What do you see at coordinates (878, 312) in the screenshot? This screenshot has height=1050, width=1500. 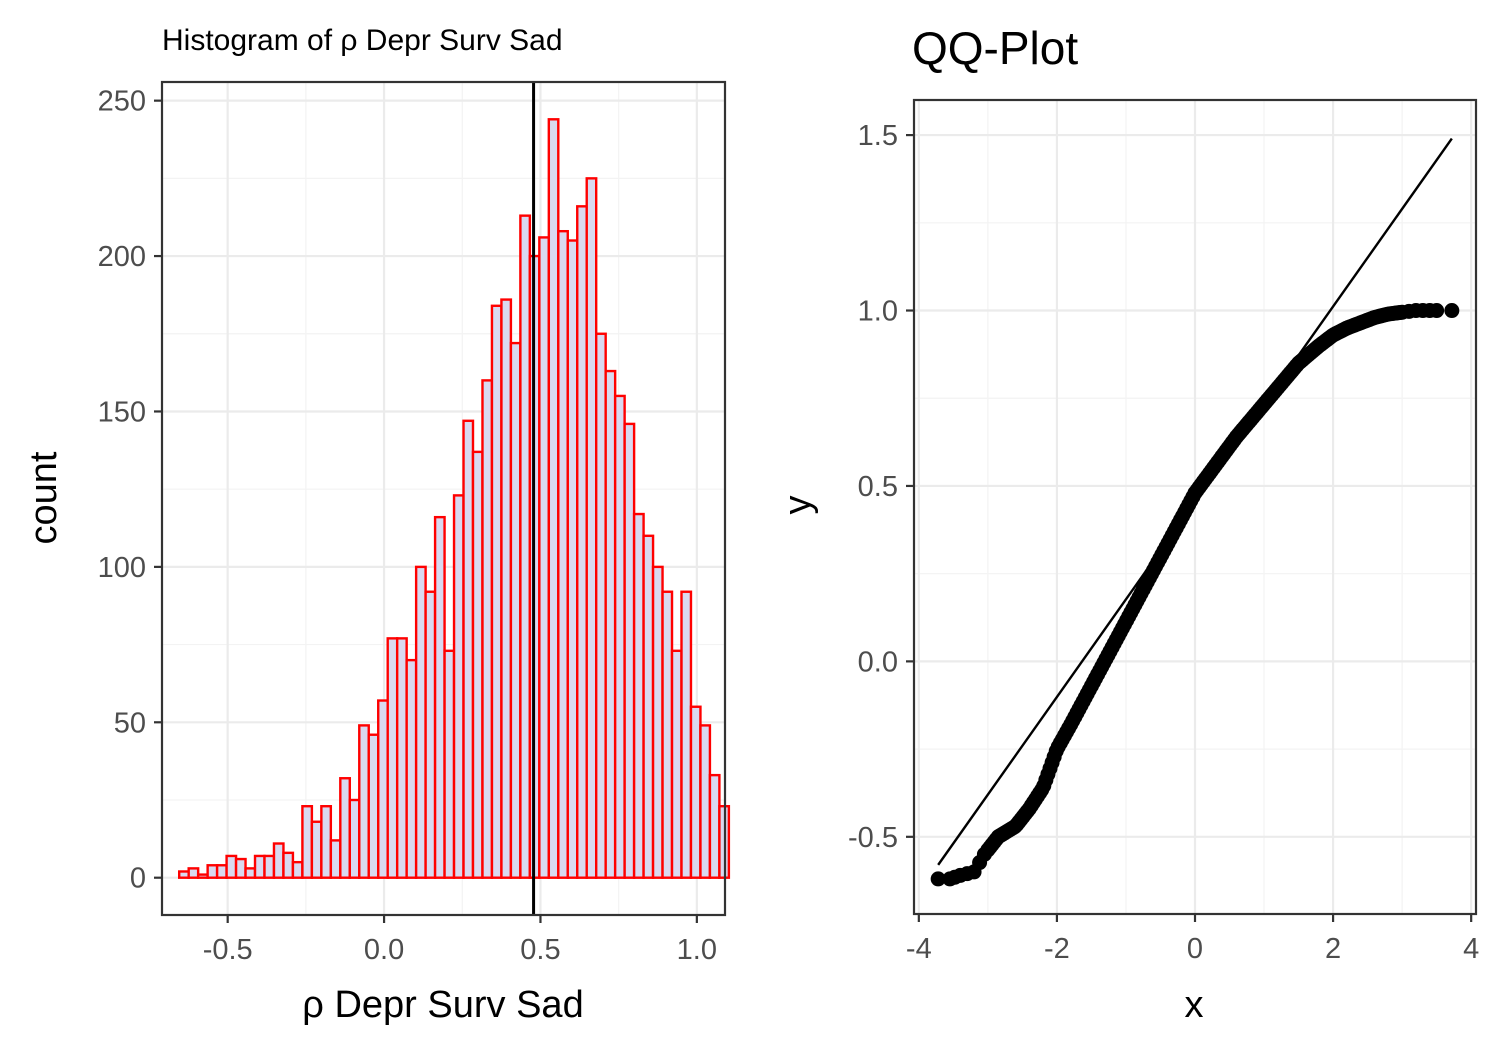 I see `qq-y-tick-label: 1.0` at bounding box center [878, 312].